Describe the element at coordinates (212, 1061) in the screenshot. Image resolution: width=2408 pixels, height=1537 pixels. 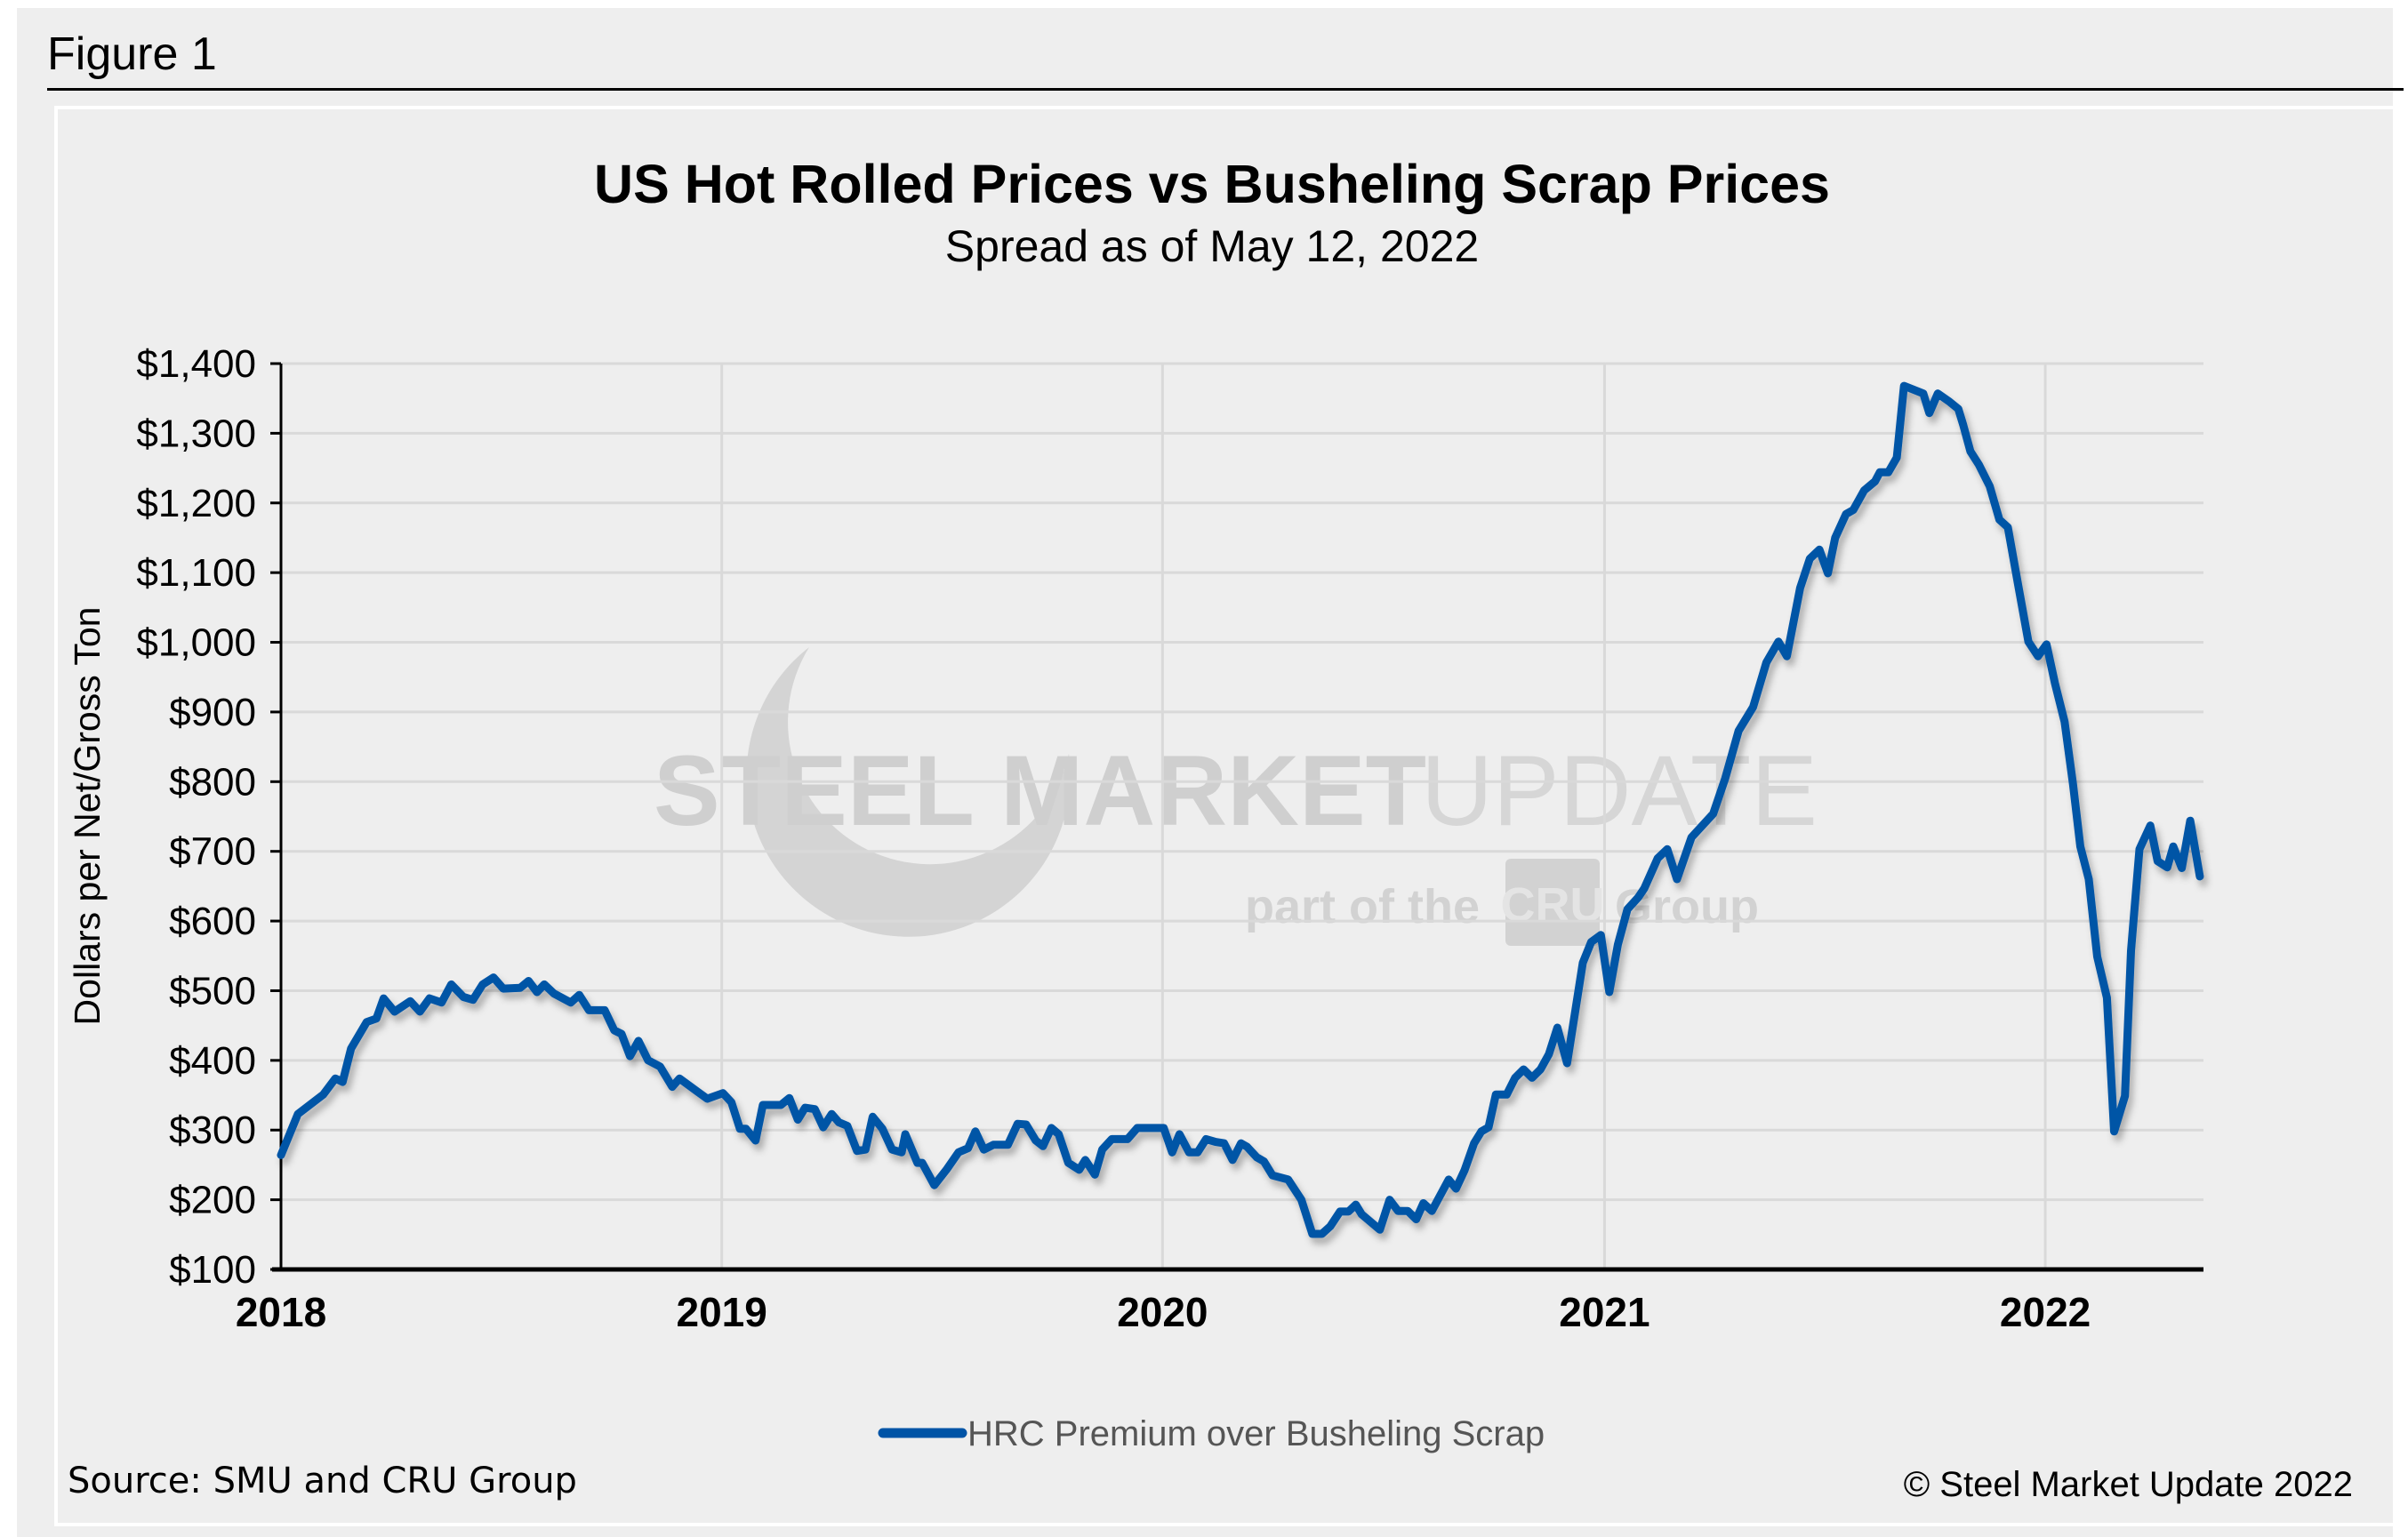
I see `y-tick-label: $400` at that location.